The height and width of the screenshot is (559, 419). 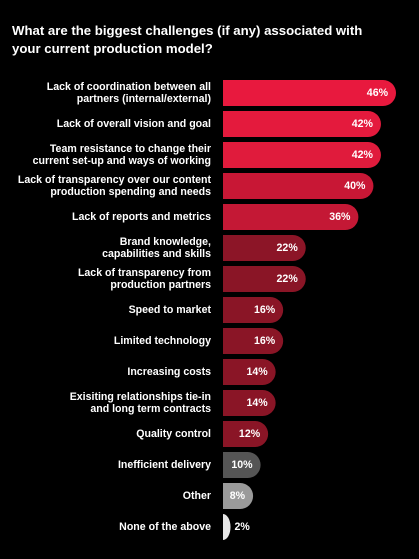 I want to click on bar-value-label: 10%, so click(x=242, y=465).